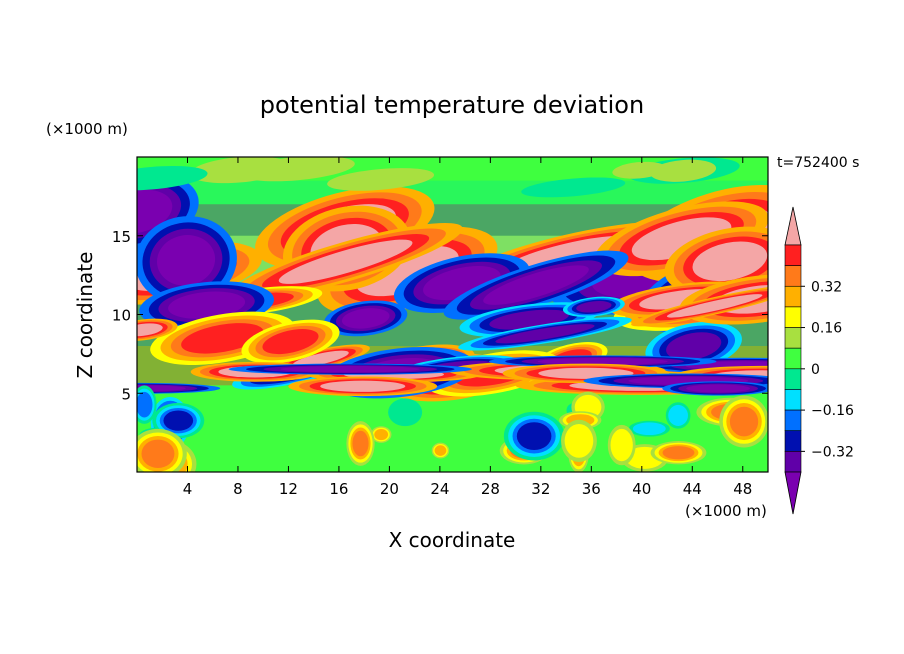  Describe the element at coordinates (726, 511) in the screenshot. I see `x-unit-label: (×1000 m)` at that location.